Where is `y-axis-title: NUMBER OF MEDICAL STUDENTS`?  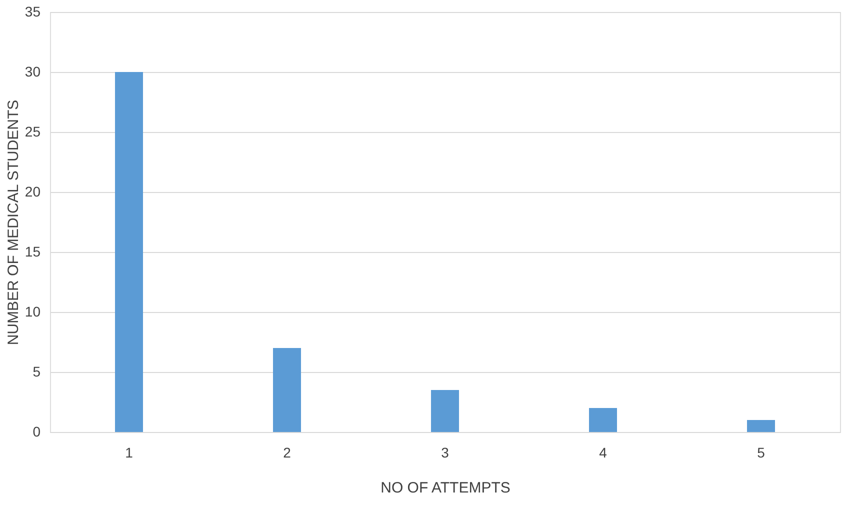
y-axis-title: NUMBER OF MEDICAL STUDENTS is located at coordinates (13, 223).